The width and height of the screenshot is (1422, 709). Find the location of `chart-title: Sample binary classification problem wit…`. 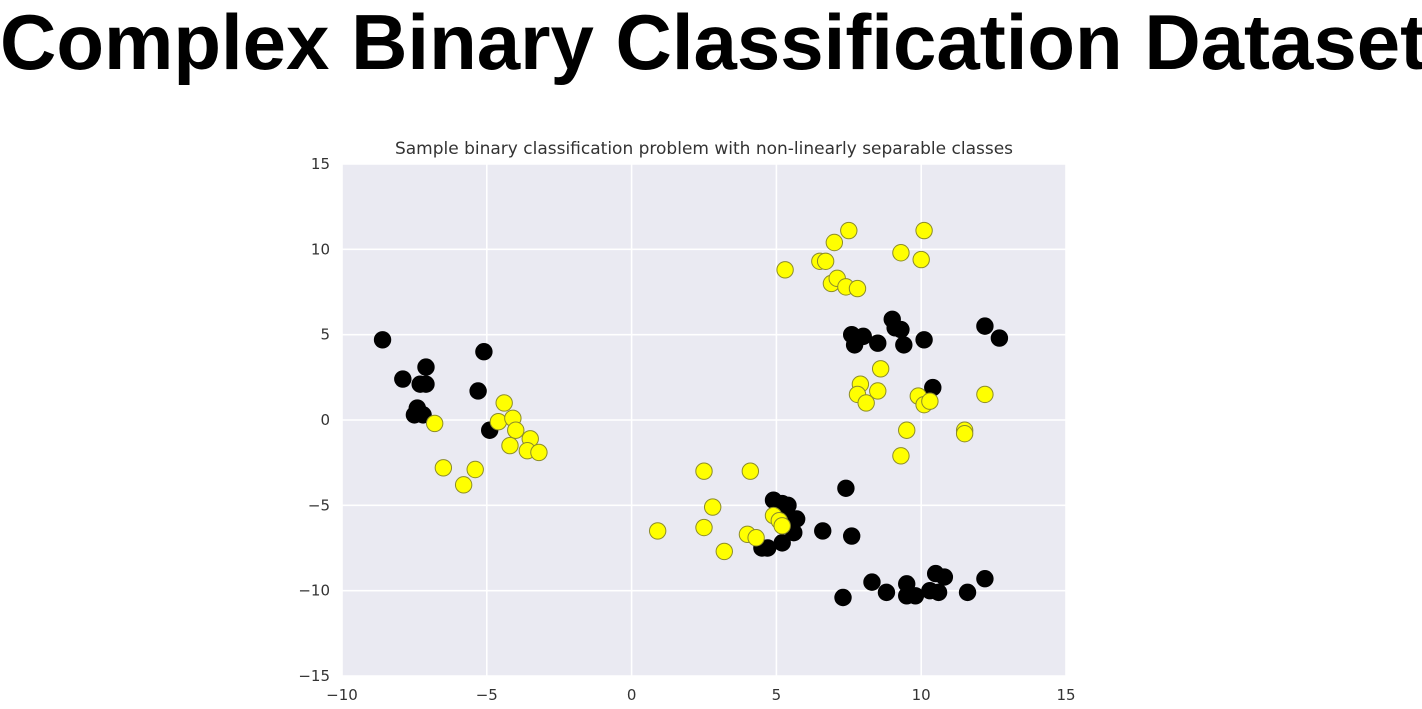

chart-title: Sample binary classification problem wit… is located at coordinates (704, 149).